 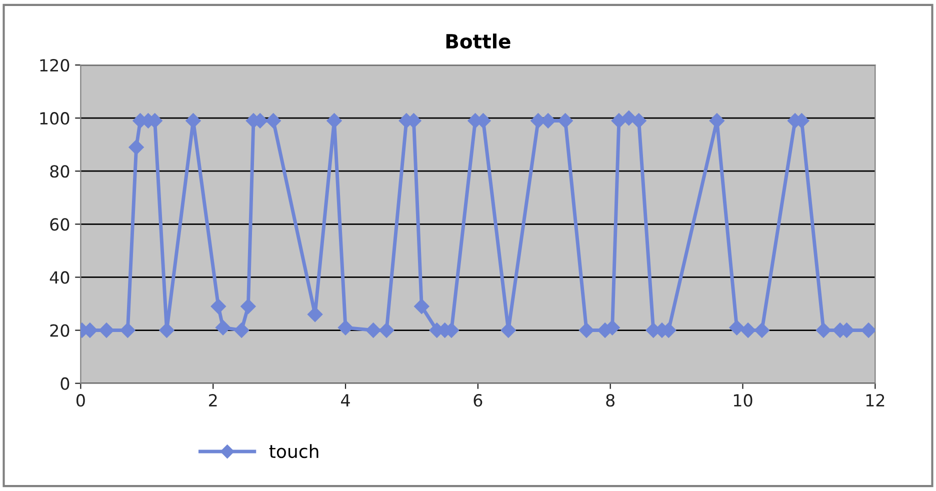 What do you see at coordinates (55, 65) in the screenshot?
I see `y-tick-label: 120` at bounding box center [55, 65].